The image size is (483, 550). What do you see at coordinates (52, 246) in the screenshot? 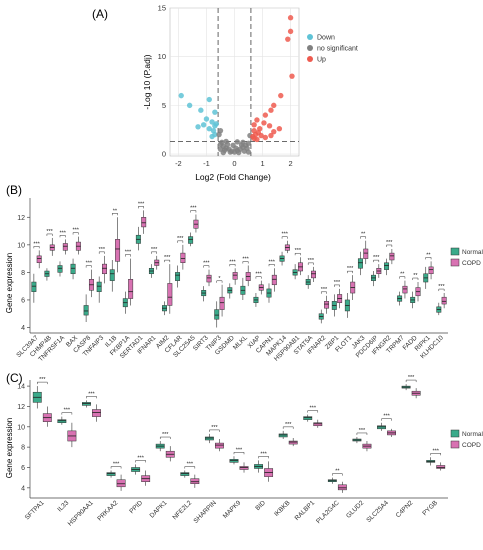
I see `box-copd-chmp4b` at bounding box center [52, 246].